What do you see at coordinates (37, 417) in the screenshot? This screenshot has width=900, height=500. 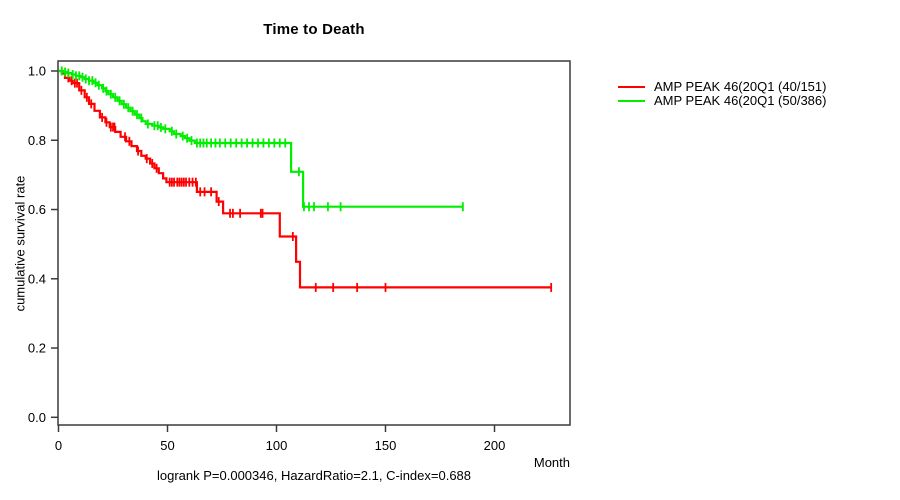 I see `y-tick-label: 0.0` at bounding box center [37, 417].